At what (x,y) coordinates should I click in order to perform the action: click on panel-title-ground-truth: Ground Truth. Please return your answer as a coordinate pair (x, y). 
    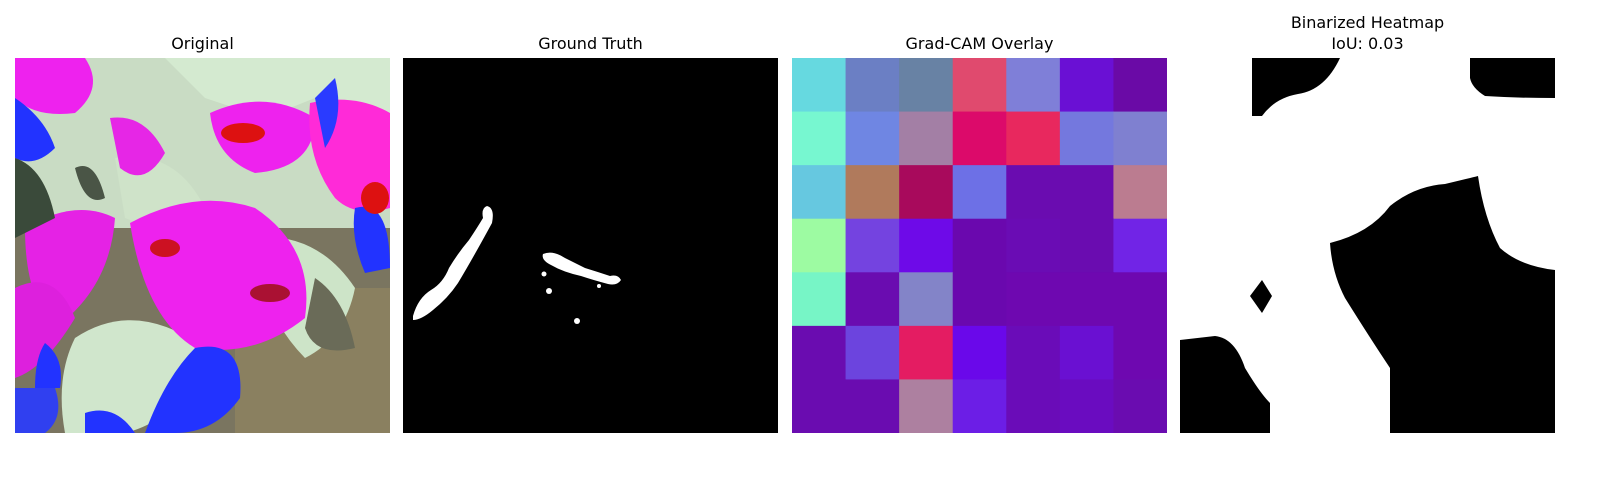
    Looking at the image, I should click on (590, 43).